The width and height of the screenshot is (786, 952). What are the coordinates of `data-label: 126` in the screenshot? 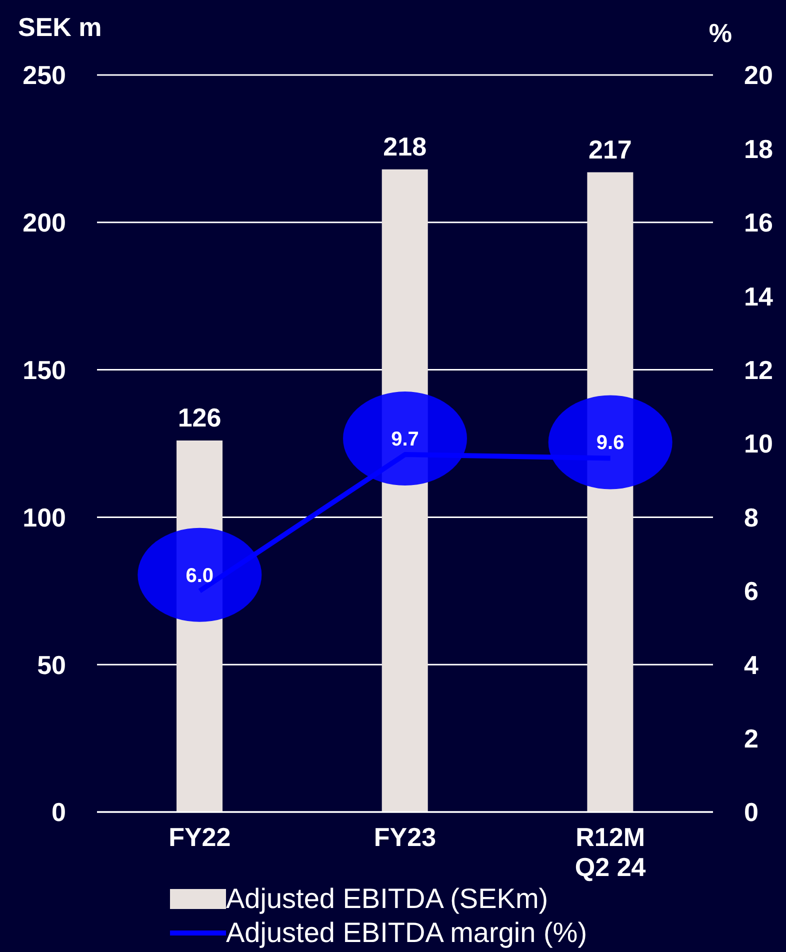 It's located at (200, 417).